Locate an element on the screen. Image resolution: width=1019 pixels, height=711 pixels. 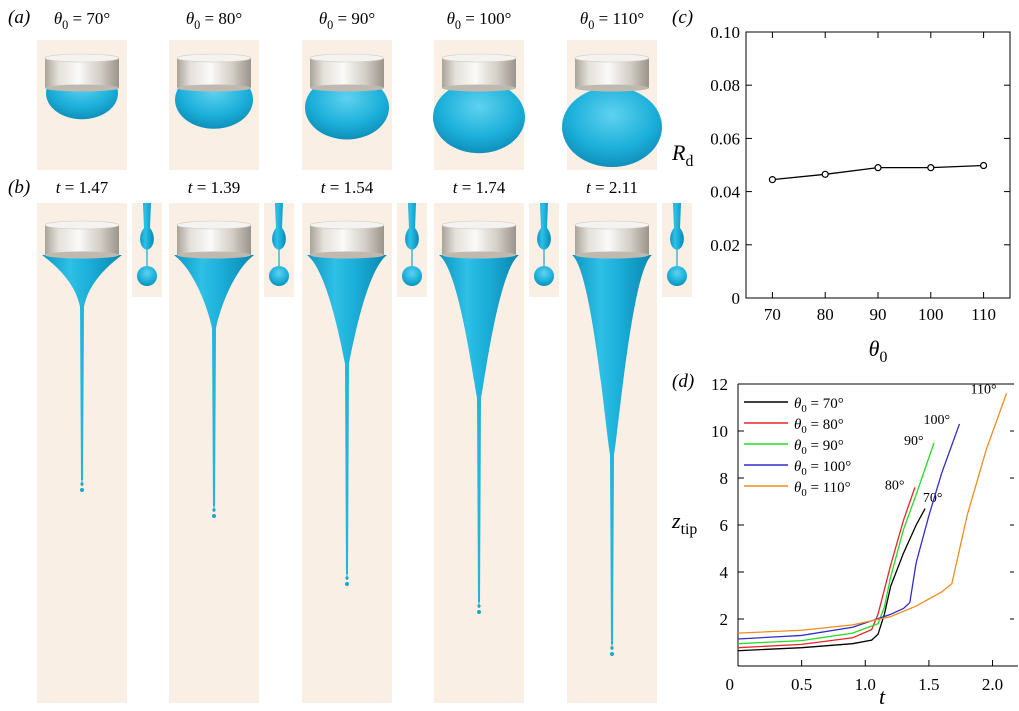
initial-drop-images is located at coordinates (349, 105).